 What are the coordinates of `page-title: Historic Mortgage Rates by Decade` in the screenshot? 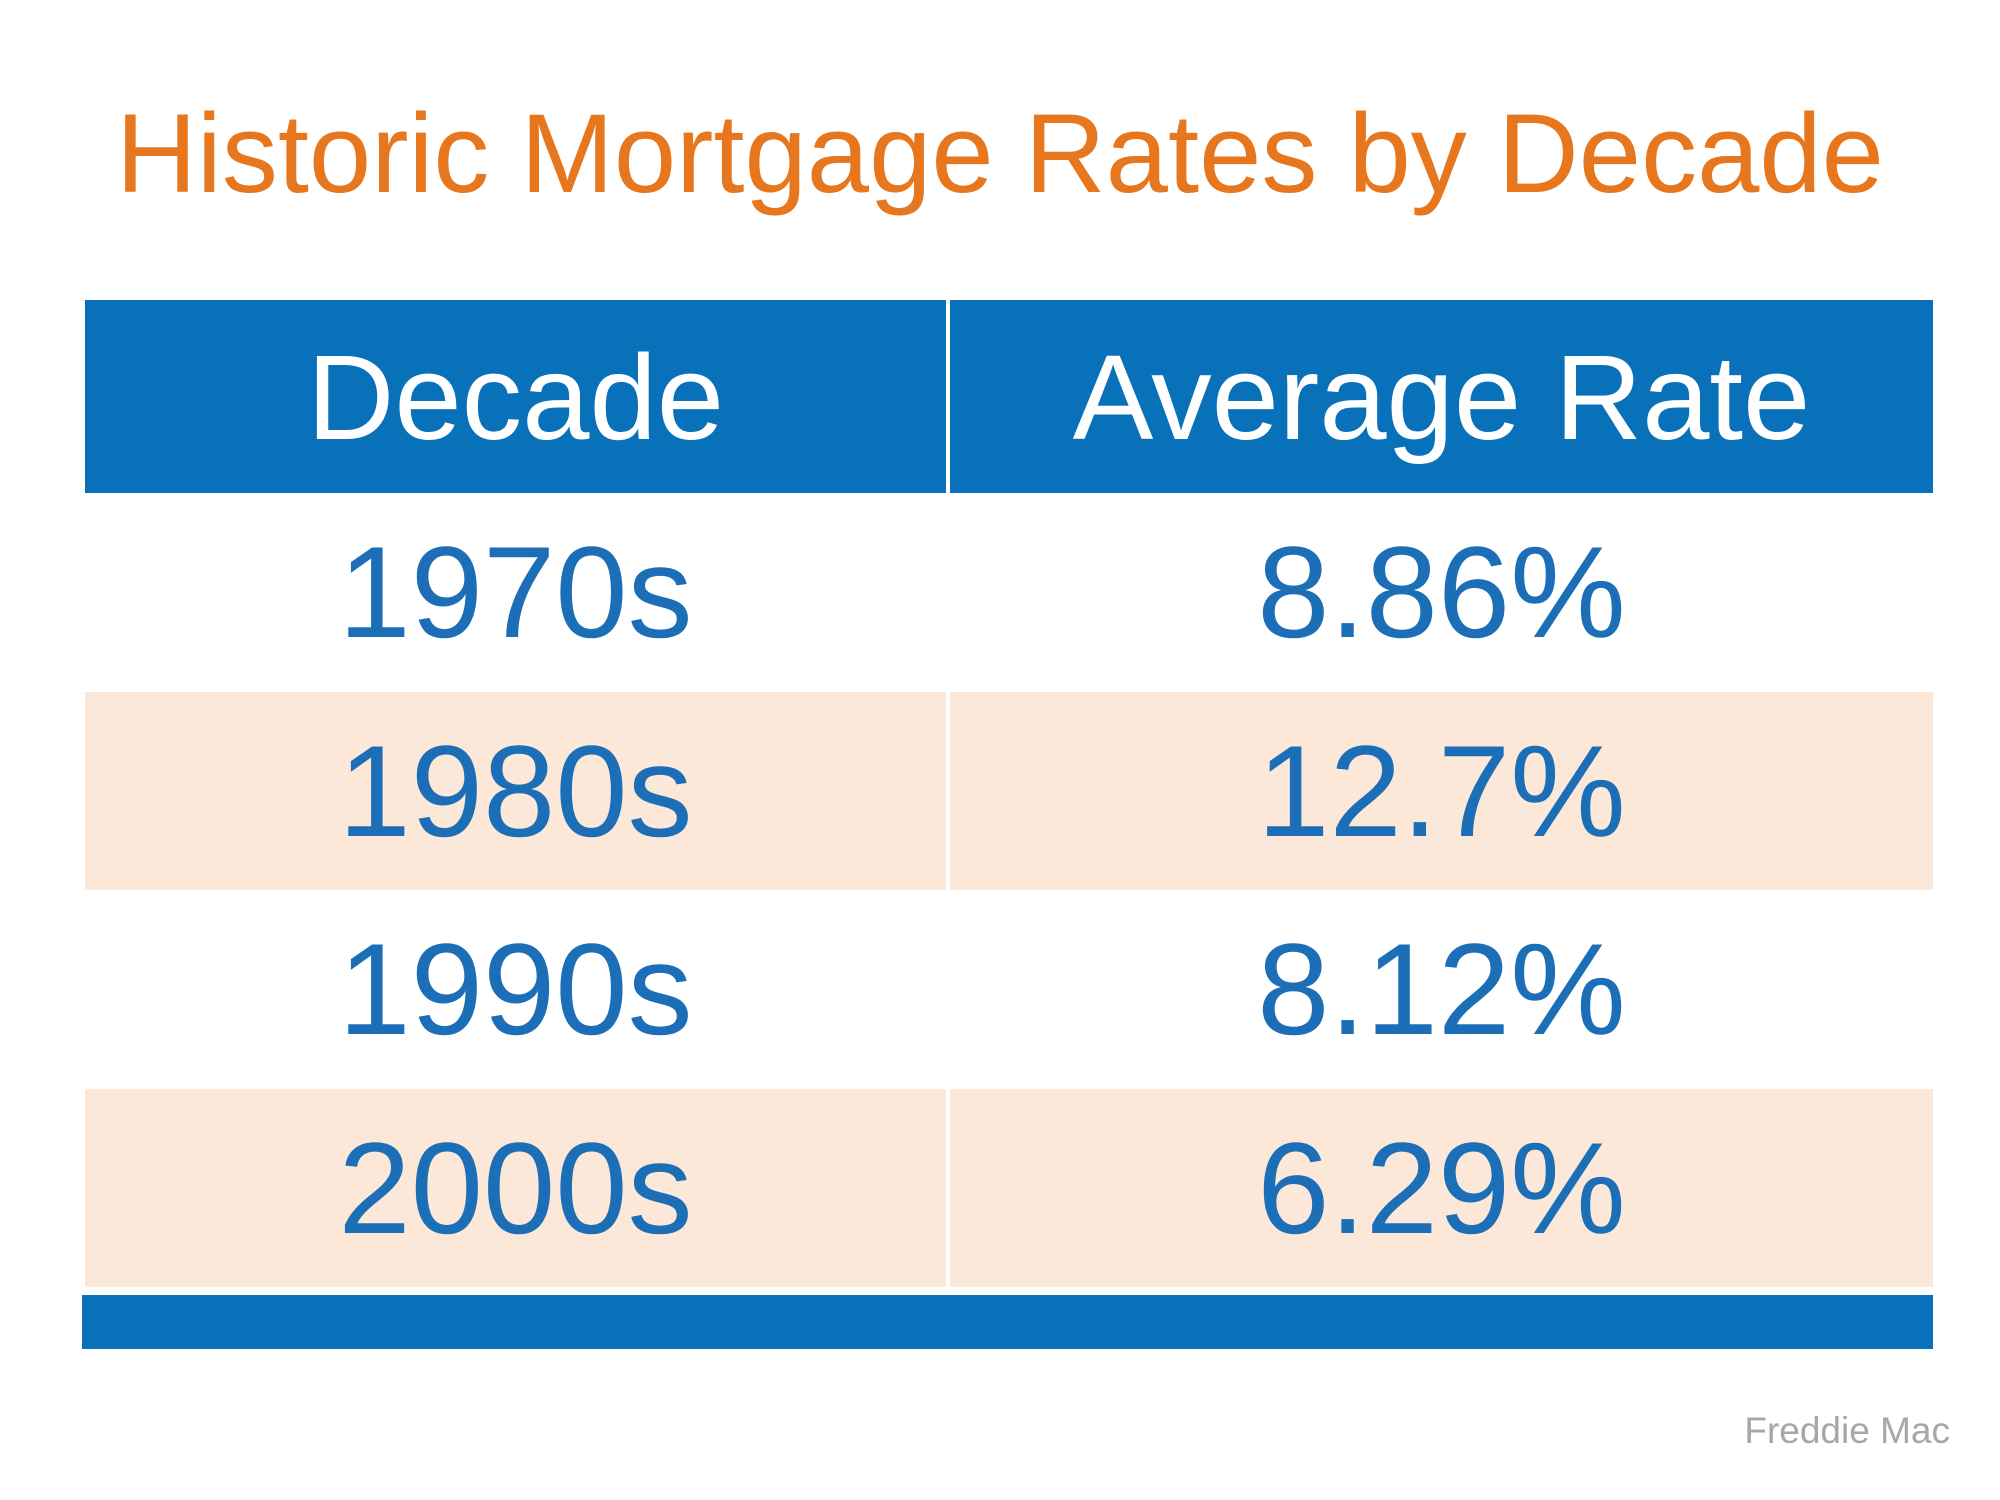 It's located at (1000, 153).